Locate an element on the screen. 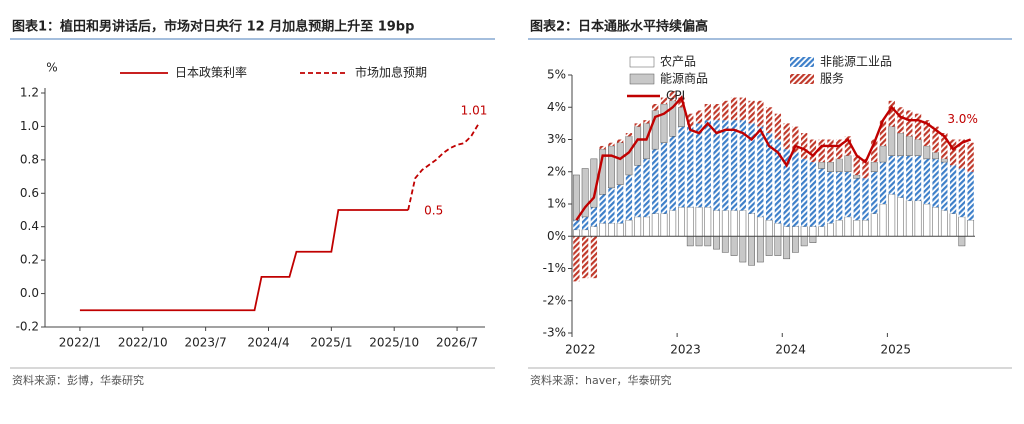 This screenshot has height=424, width=1024. x-tick-label: 2025 is located at coordinates (895, 350).